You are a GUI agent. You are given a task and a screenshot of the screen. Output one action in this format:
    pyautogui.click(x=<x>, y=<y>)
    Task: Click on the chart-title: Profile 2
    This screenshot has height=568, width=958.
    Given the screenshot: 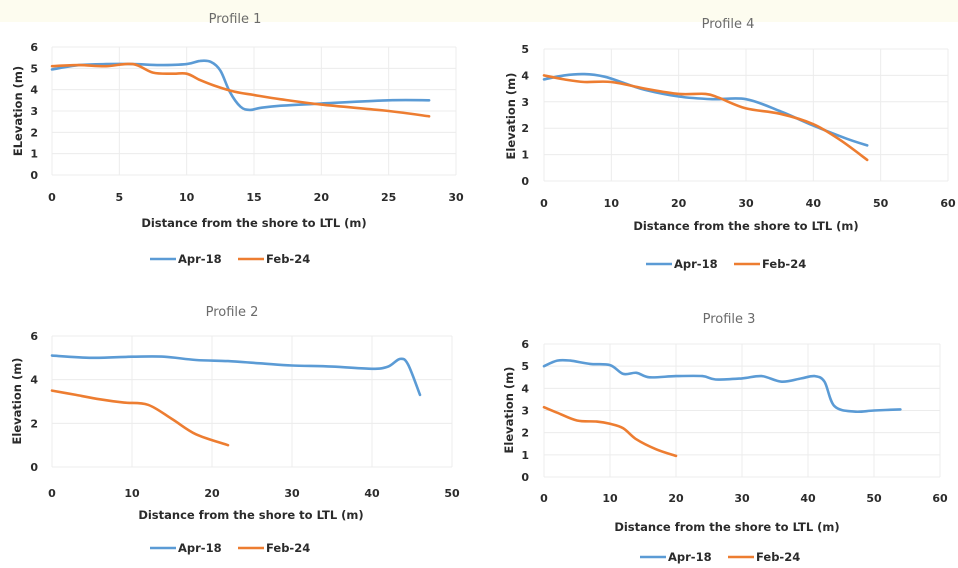 What is the action you would take?
    pyautogui.click(x=232, y=312)
    